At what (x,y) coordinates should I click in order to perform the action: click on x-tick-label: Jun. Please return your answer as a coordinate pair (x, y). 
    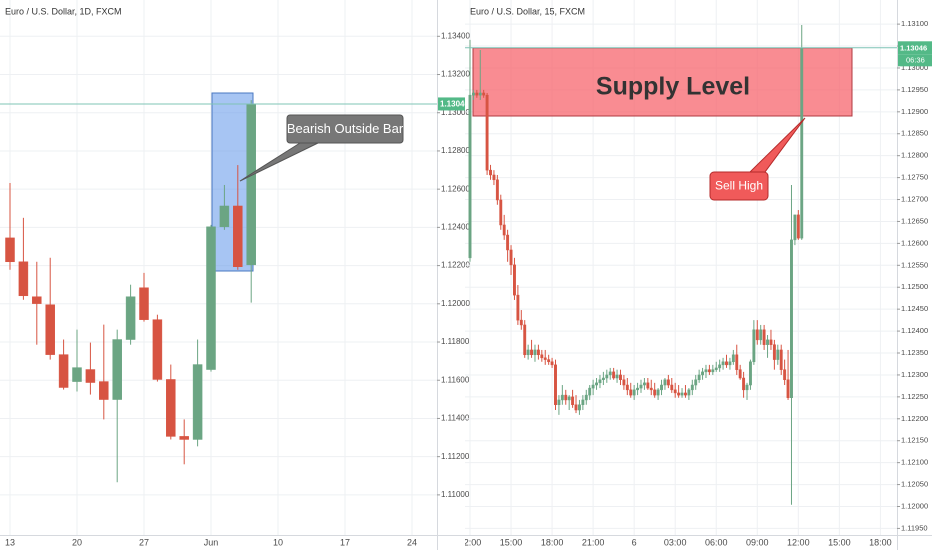
    Looking at the image, I should click on (211, 542).